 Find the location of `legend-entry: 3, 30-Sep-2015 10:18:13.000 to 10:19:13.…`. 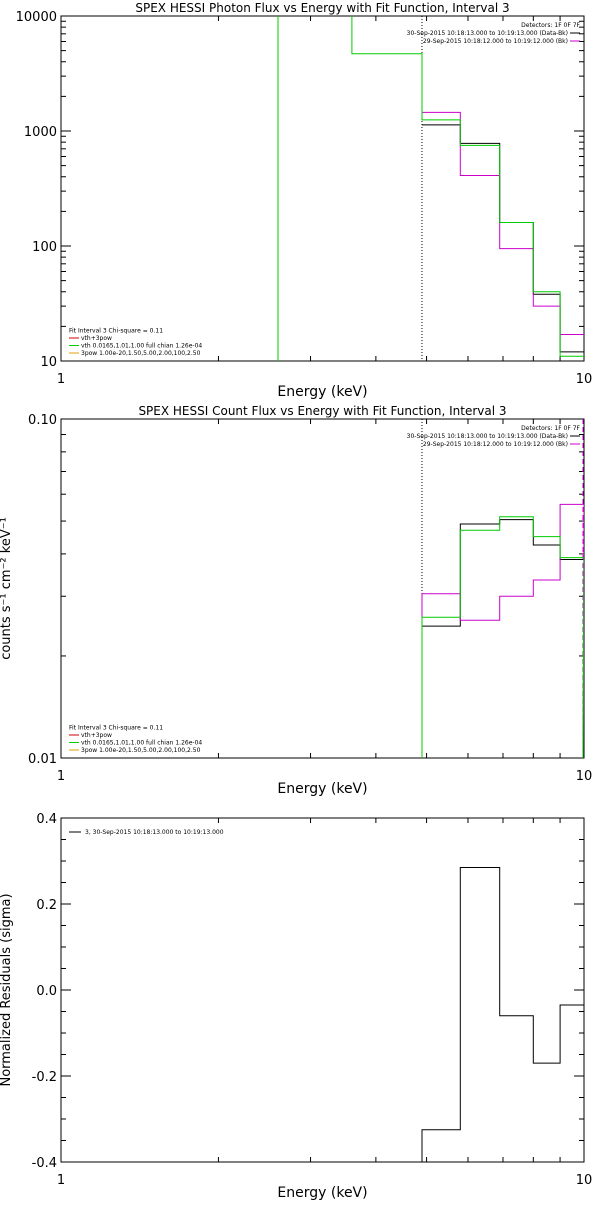

legend-entry: 3, 30-Sep-2015 10:18:13.000 to 10:19:13.… is located at coordinates (154, 832).